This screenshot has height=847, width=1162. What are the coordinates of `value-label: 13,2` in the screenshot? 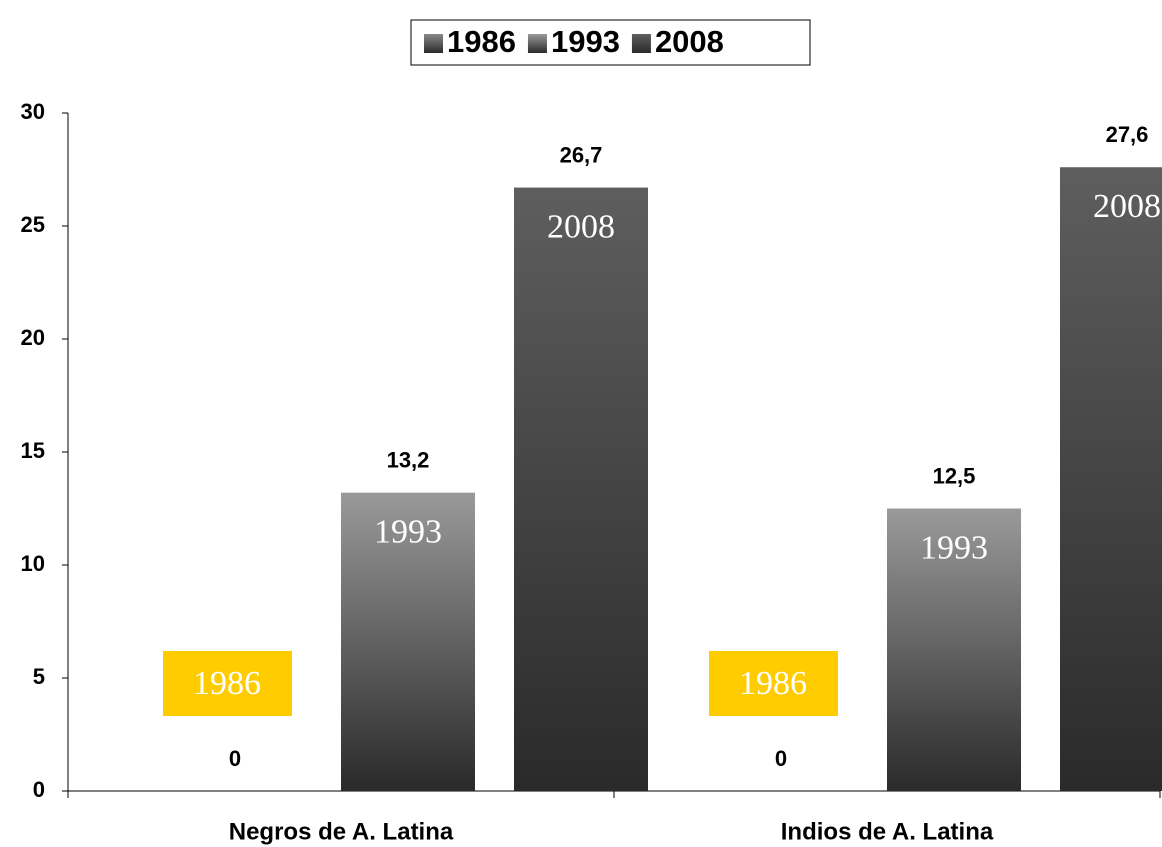 It's located at (408, 459).